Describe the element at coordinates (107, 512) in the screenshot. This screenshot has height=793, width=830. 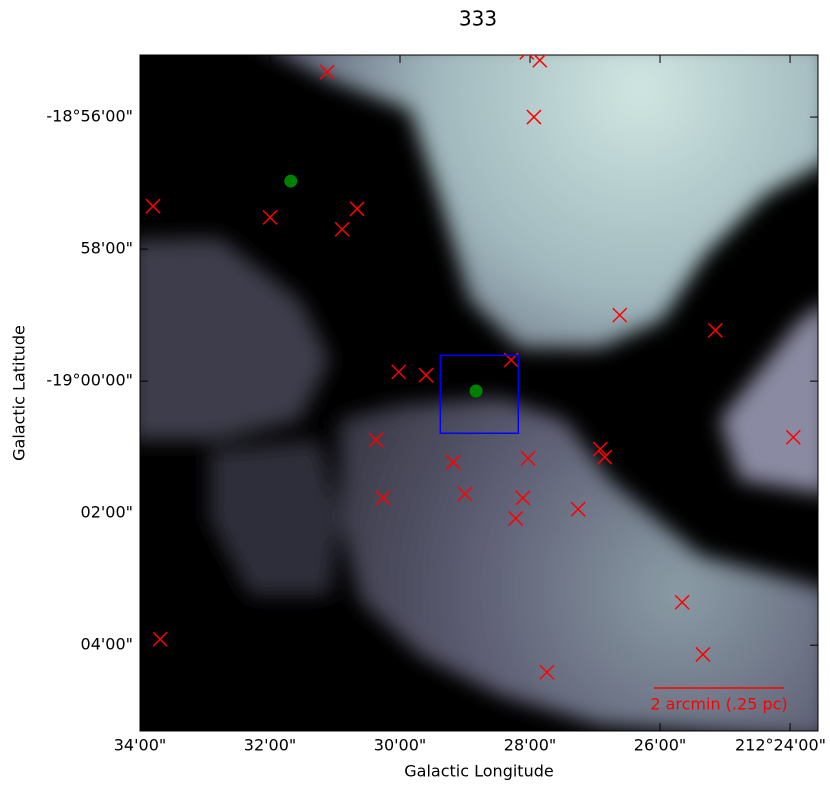
I see `y-tick-label: 02'00"` at that location.